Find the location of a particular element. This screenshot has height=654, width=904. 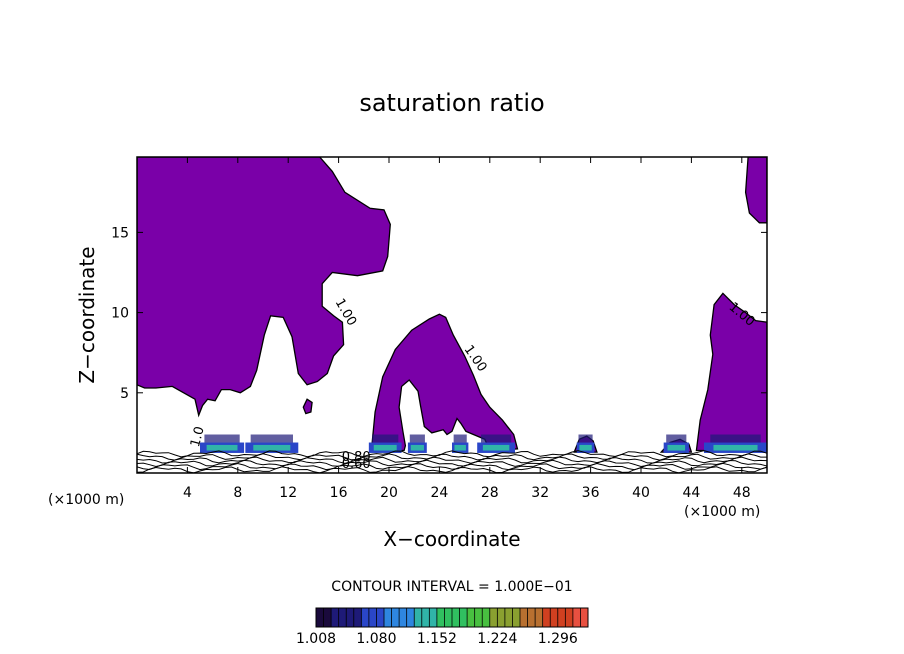

contour-label-4: 0.60 is located at coordinates (356, 464).